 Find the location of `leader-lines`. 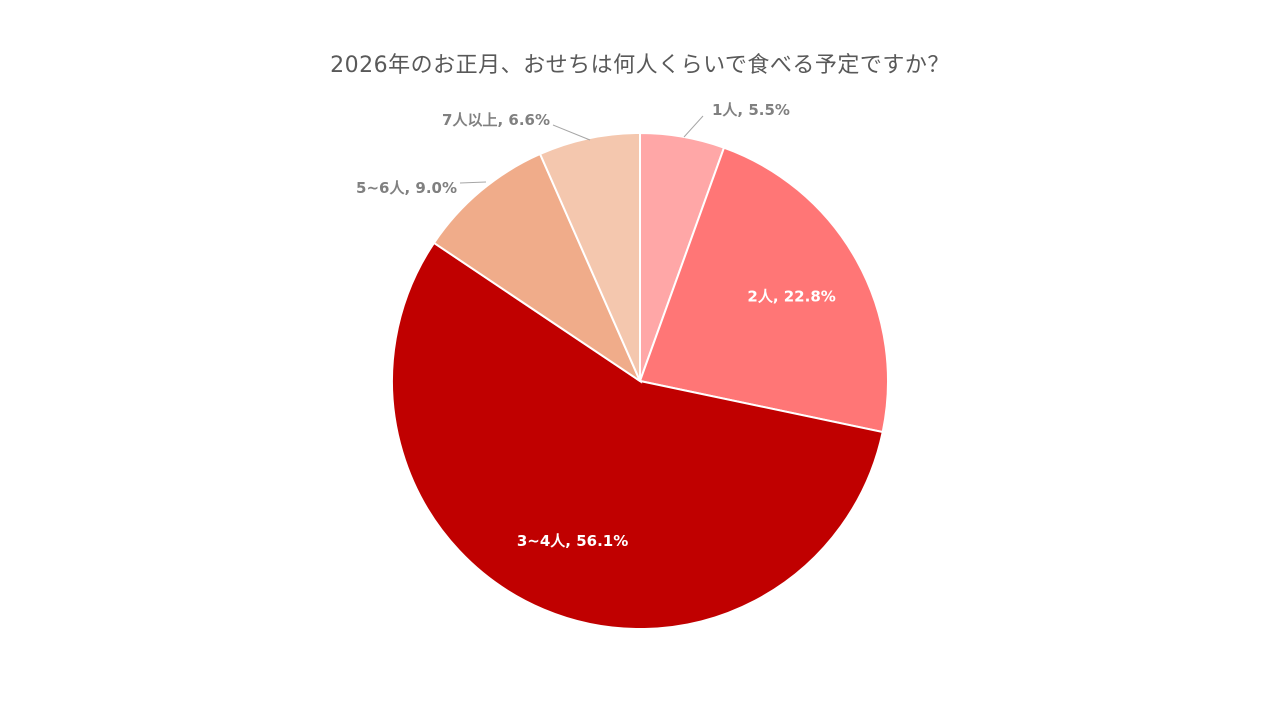

leader-lines is located at coordinates (581, 149).